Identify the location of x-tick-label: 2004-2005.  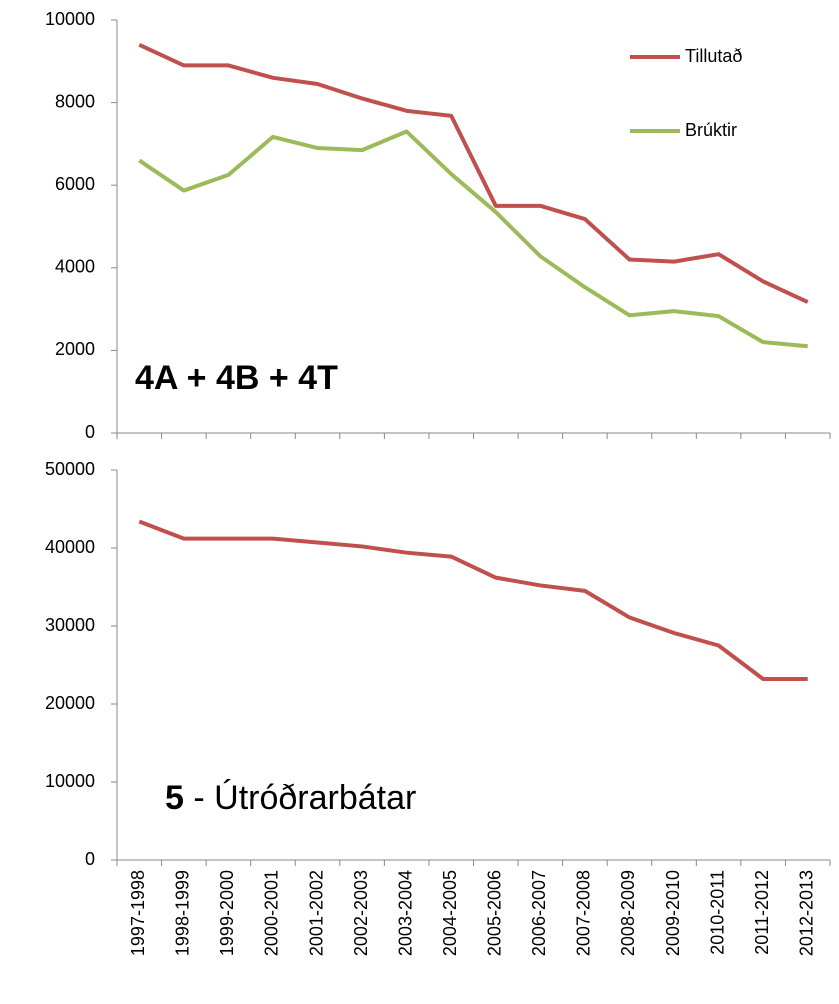
(450, 913).